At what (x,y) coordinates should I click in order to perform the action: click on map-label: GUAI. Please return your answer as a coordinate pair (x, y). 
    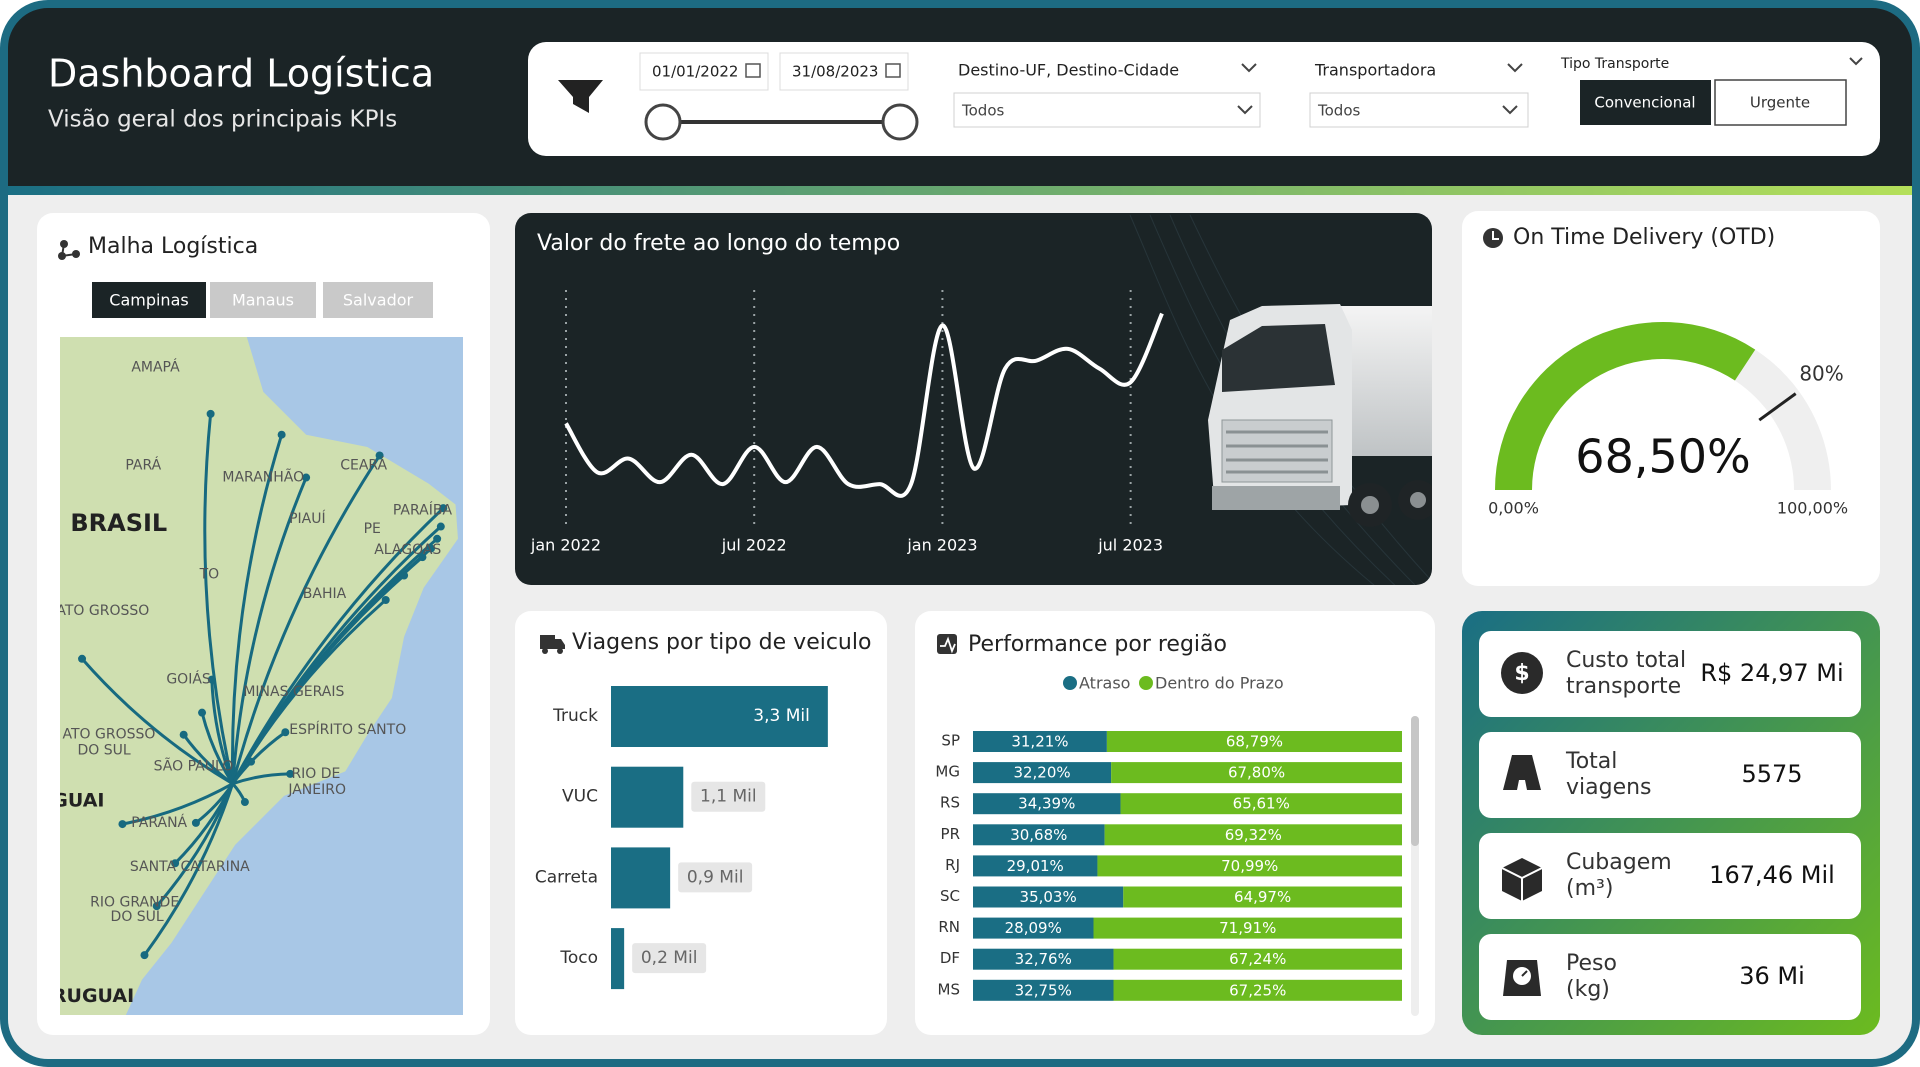
    Looking at the image, I should click on (78, 800).